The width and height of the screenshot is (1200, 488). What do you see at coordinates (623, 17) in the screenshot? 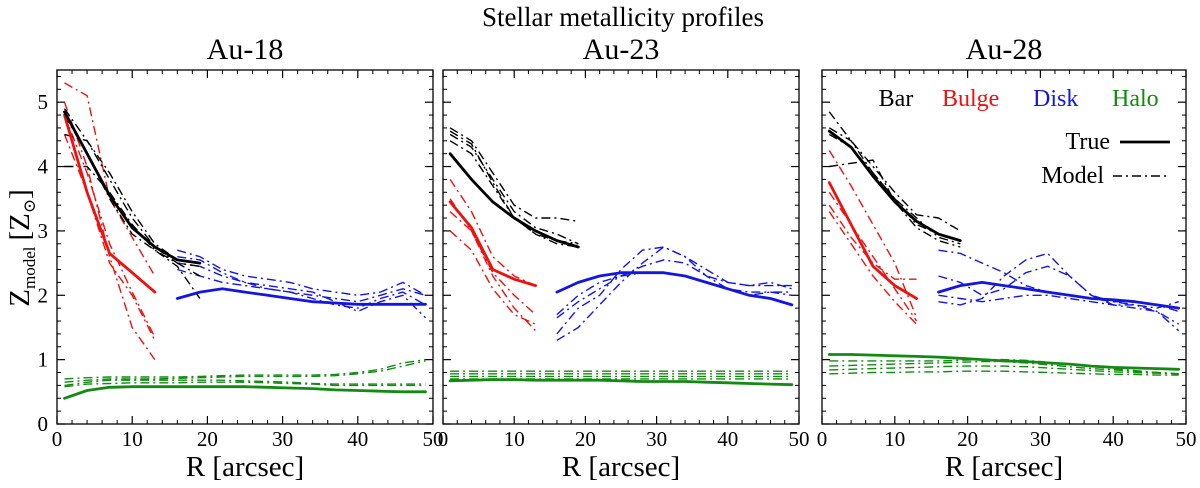
I see `figure-title: Stellar metallicity profiles` at bounding box center [623, 17].